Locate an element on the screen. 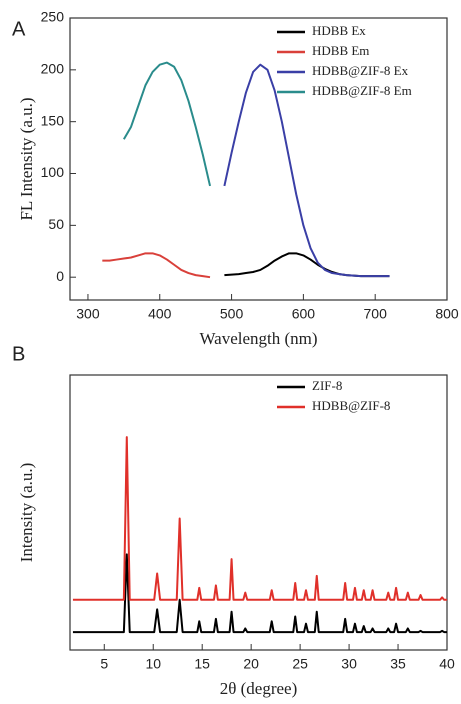 The height and width of the screenshot is (704, 461). panel-label: A is located at coordinates (19, 29).